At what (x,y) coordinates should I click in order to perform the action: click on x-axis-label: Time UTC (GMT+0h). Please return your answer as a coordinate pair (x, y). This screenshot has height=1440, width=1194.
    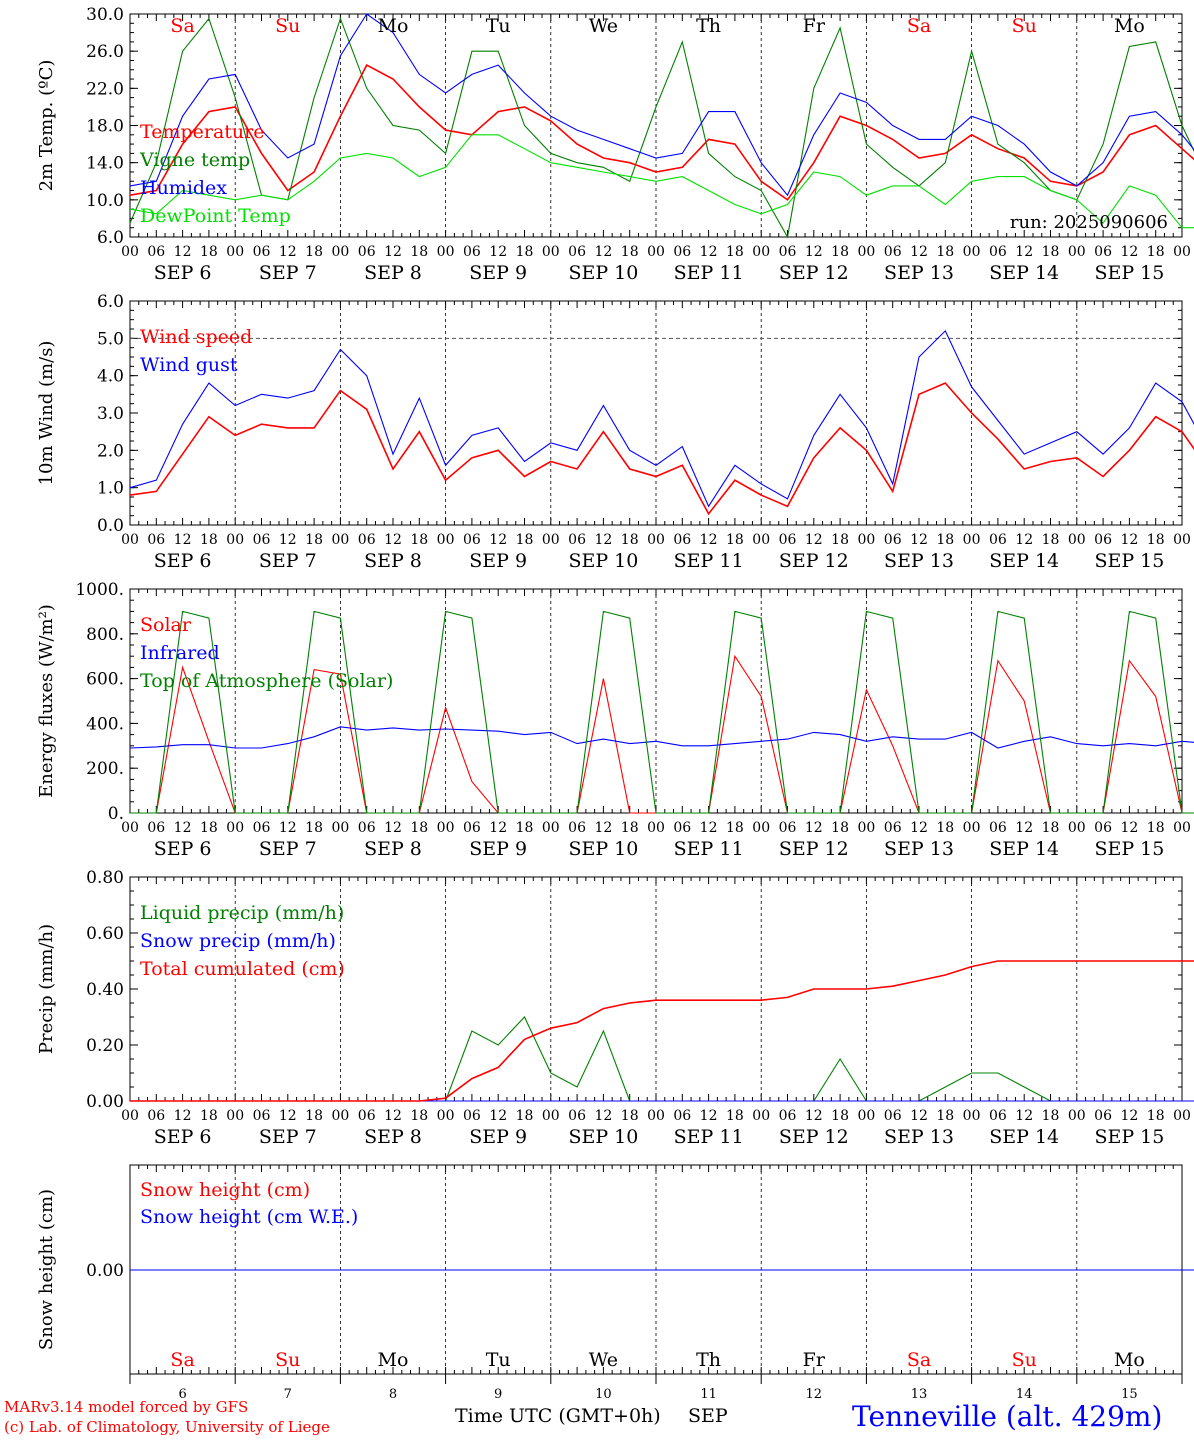
    Looking at the image, I should click on (558, 1416).